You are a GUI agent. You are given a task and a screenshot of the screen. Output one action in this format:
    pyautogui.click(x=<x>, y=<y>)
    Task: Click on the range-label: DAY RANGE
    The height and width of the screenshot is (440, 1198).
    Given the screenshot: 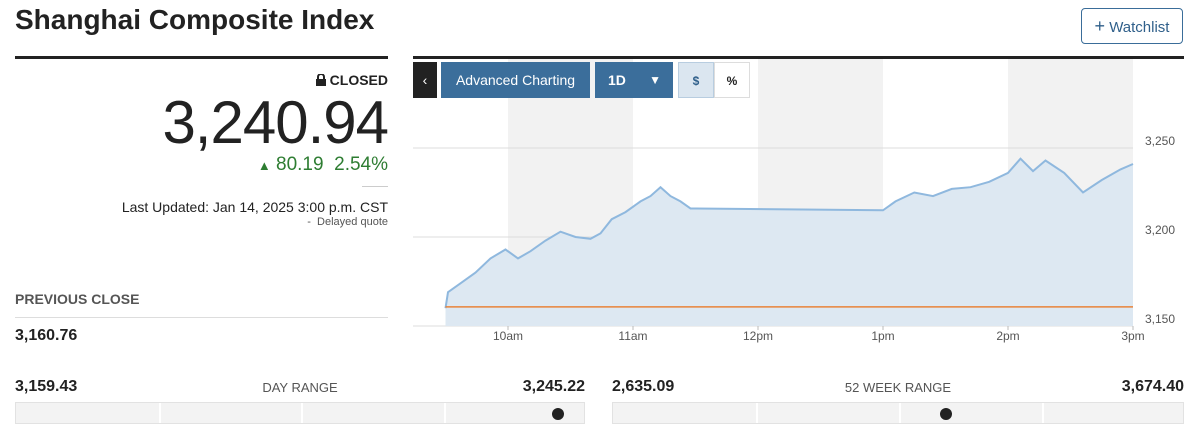 What is the action you would take?
    pyautogui.click(x=300, y=387)
    